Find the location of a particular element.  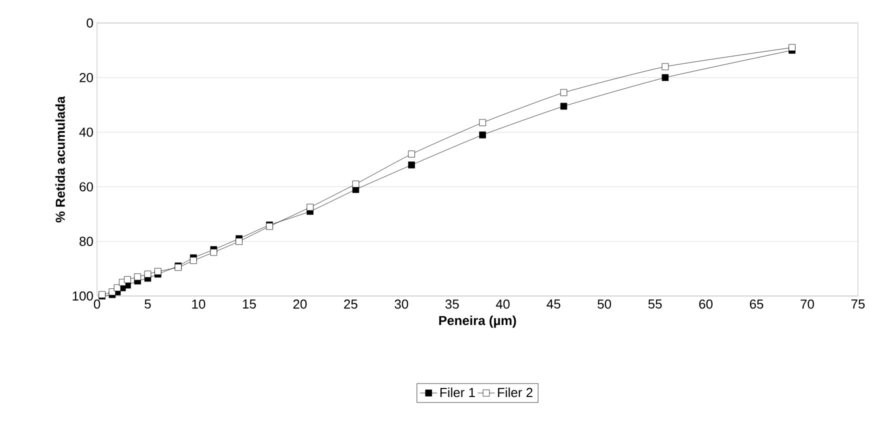

x-tick-label: 55 is located at coordinates (655, 304).